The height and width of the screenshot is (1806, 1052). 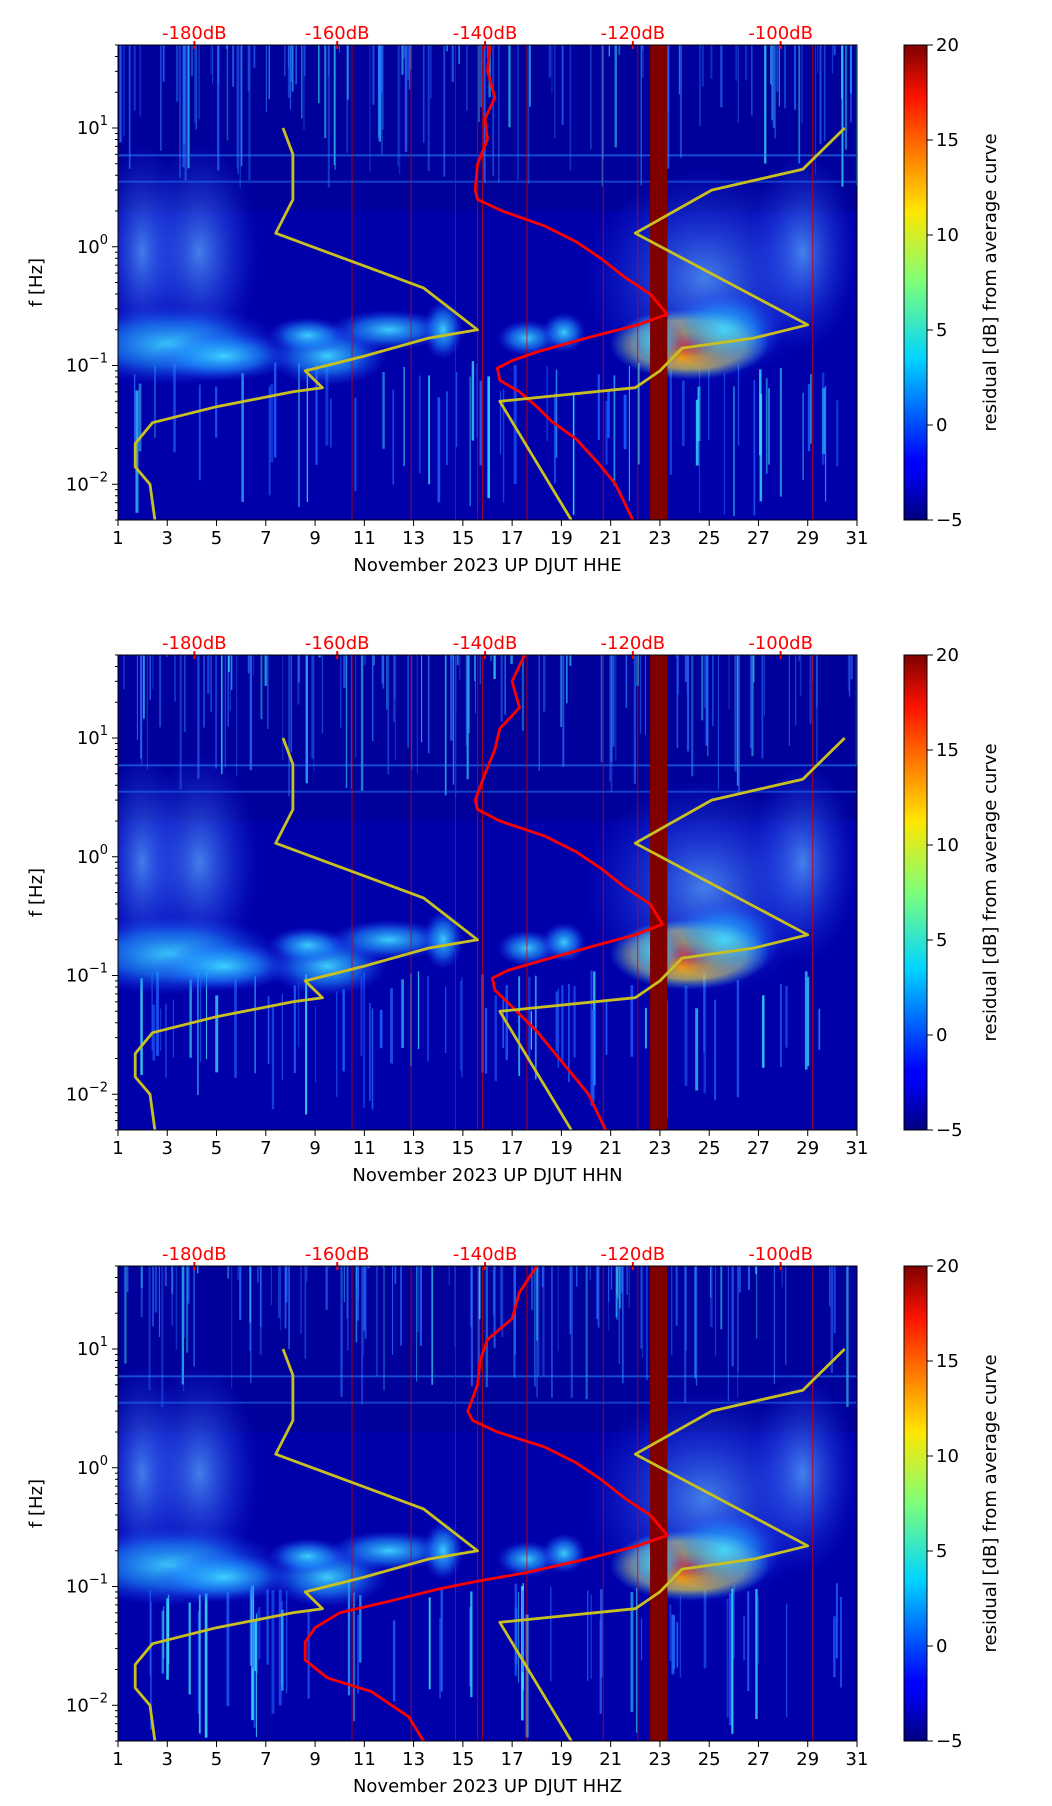 What do you see at coordinates (857, 1759) in the screenshot?
I see `x-tick-label: 31` at bounding box center [857, 1759].